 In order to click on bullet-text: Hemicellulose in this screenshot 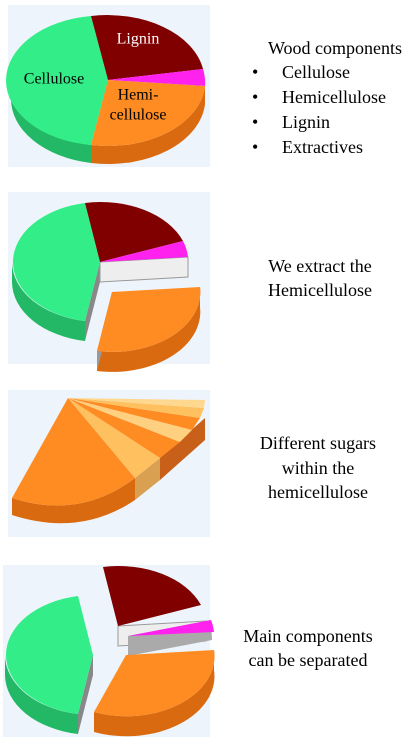, I will do `click(334, 97)`.